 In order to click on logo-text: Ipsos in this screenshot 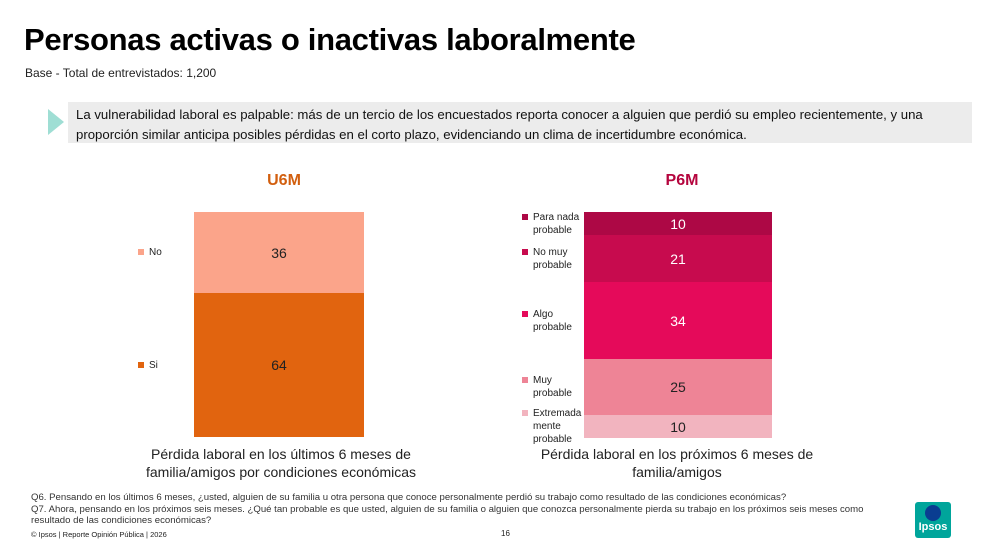, I will do `click(933, 527)`.